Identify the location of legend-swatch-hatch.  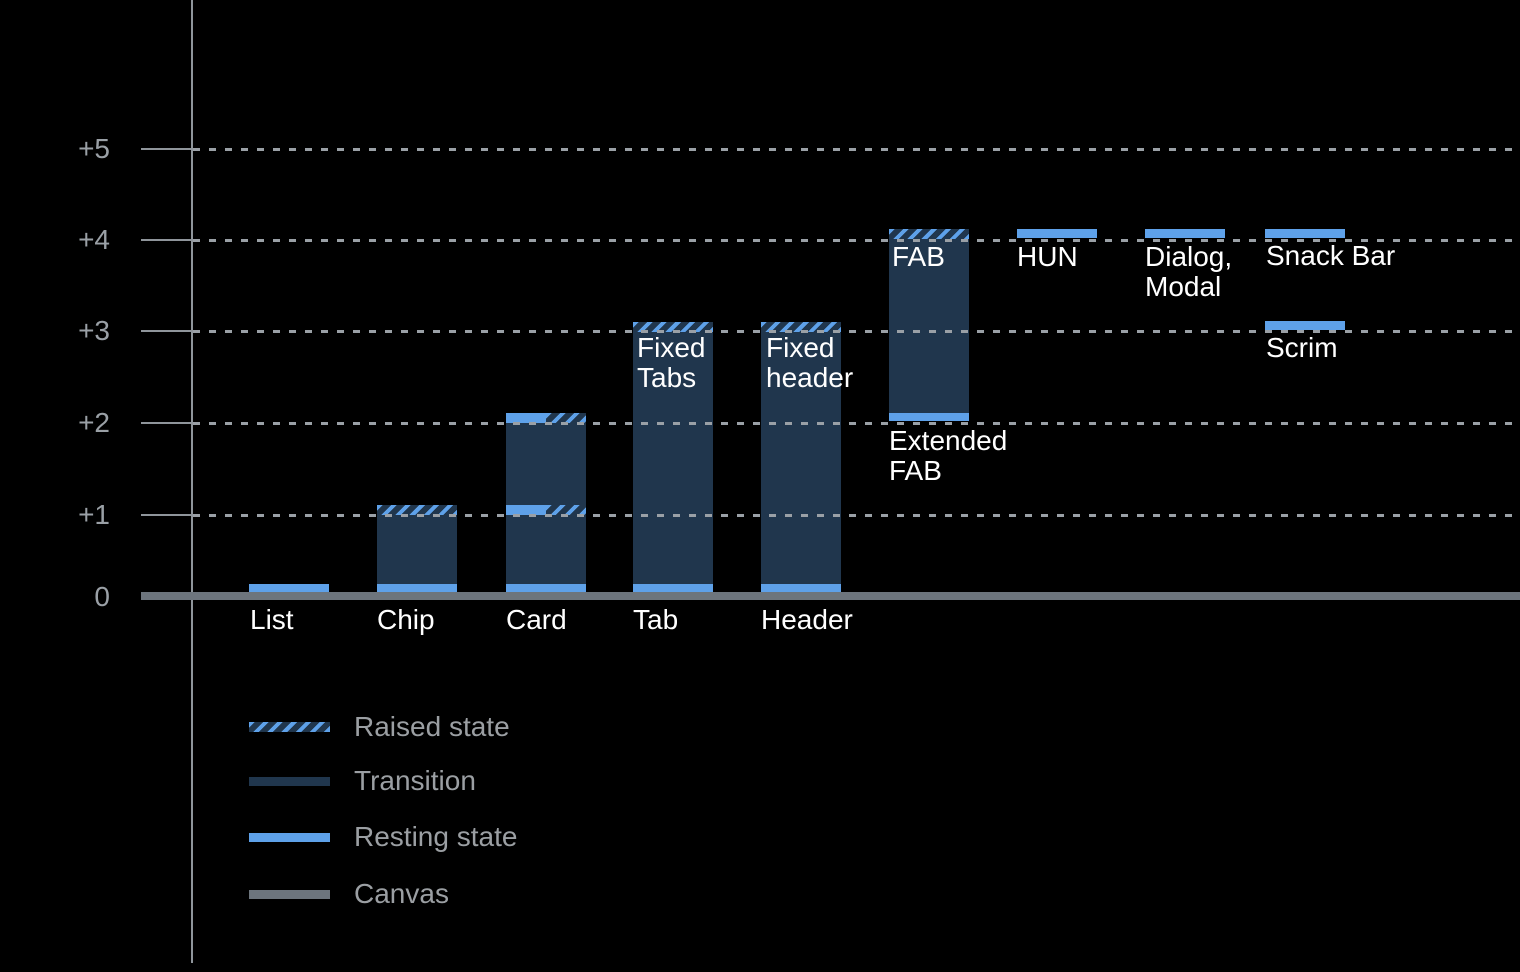
(289, 727).